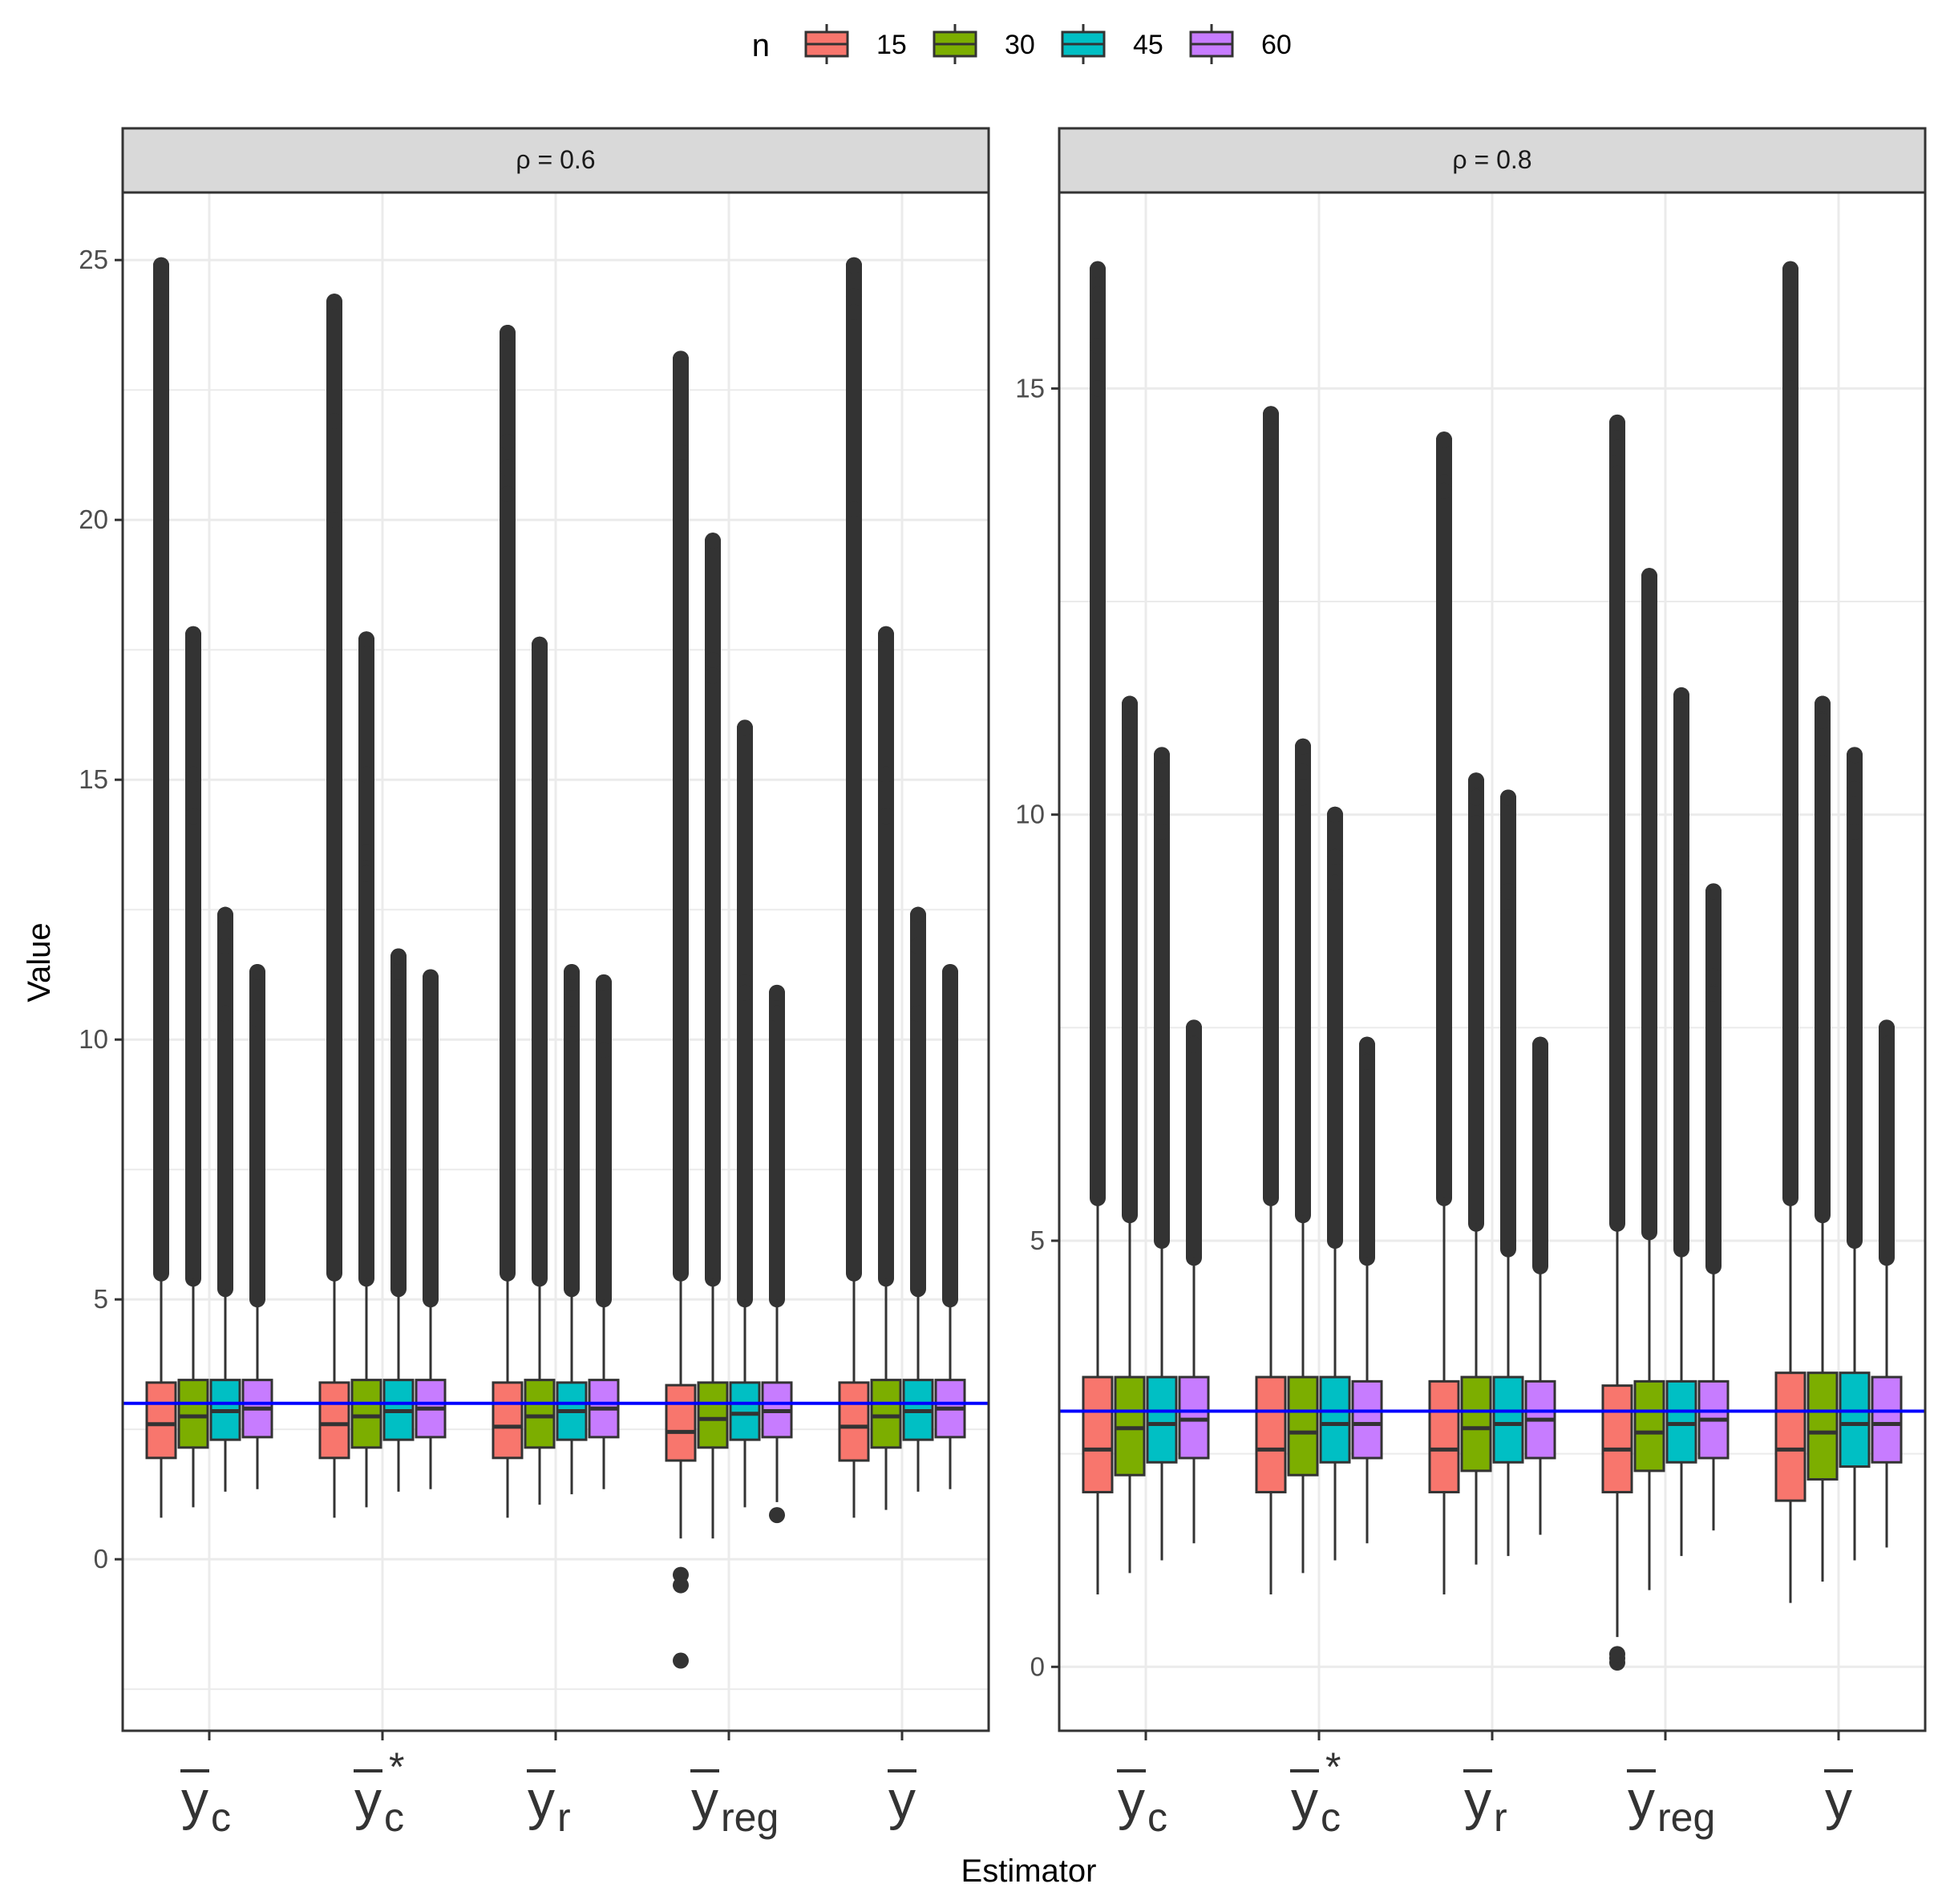 This screenshot has height=1904, width=1938. I want to click on y-tick-label: 25, so click(93, 259).